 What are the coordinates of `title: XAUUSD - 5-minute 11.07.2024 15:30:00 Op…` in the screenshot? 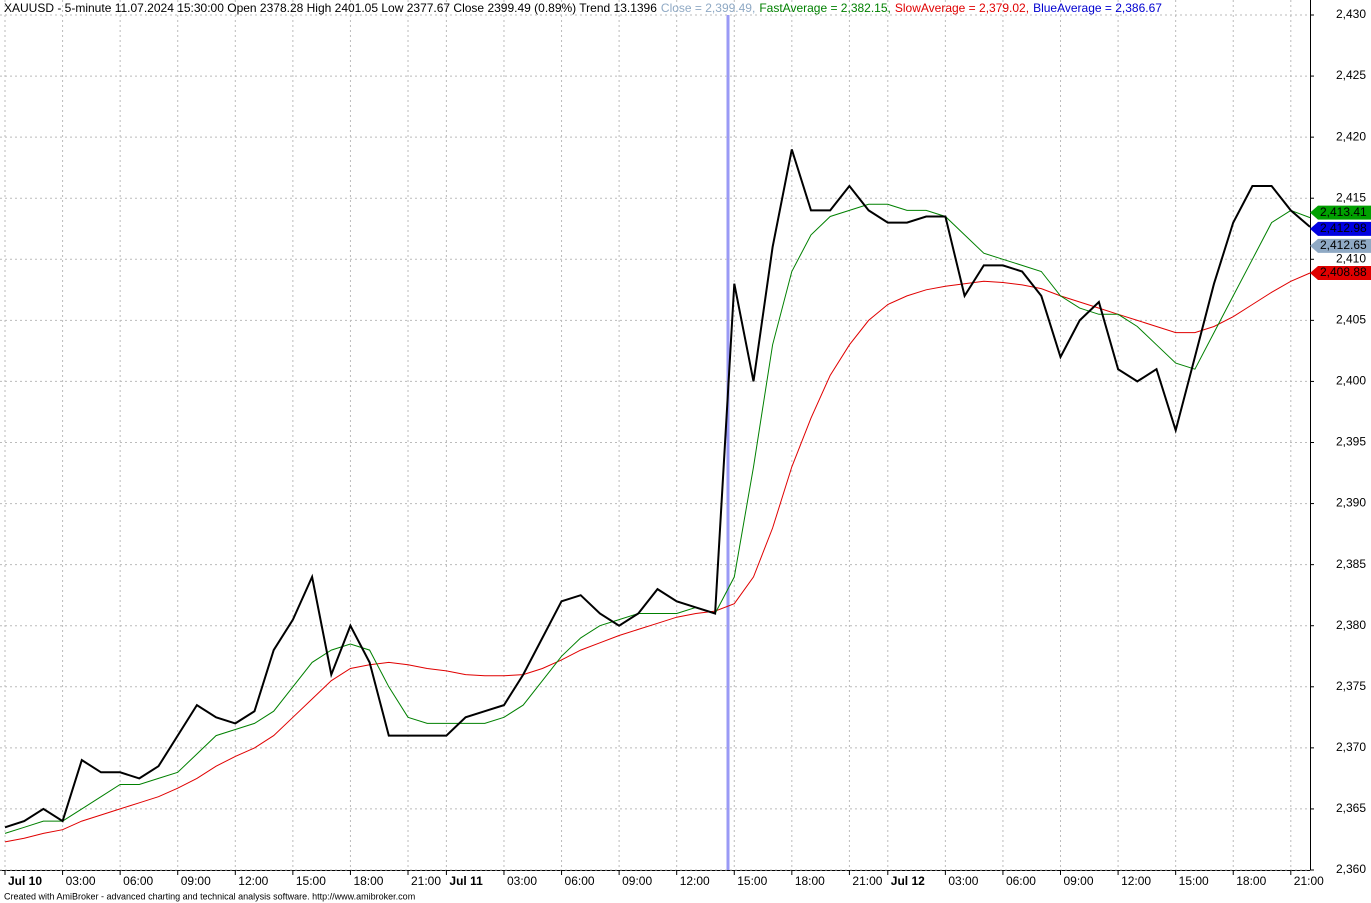 It's located at (330, 8).